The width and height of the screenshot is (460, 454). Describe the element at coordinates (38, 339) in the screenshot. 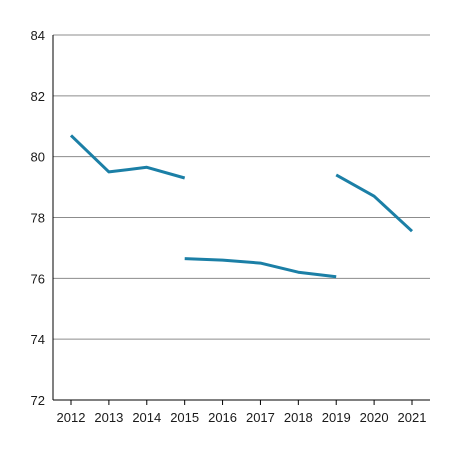

I see `y-tick-label: 74` at that location.